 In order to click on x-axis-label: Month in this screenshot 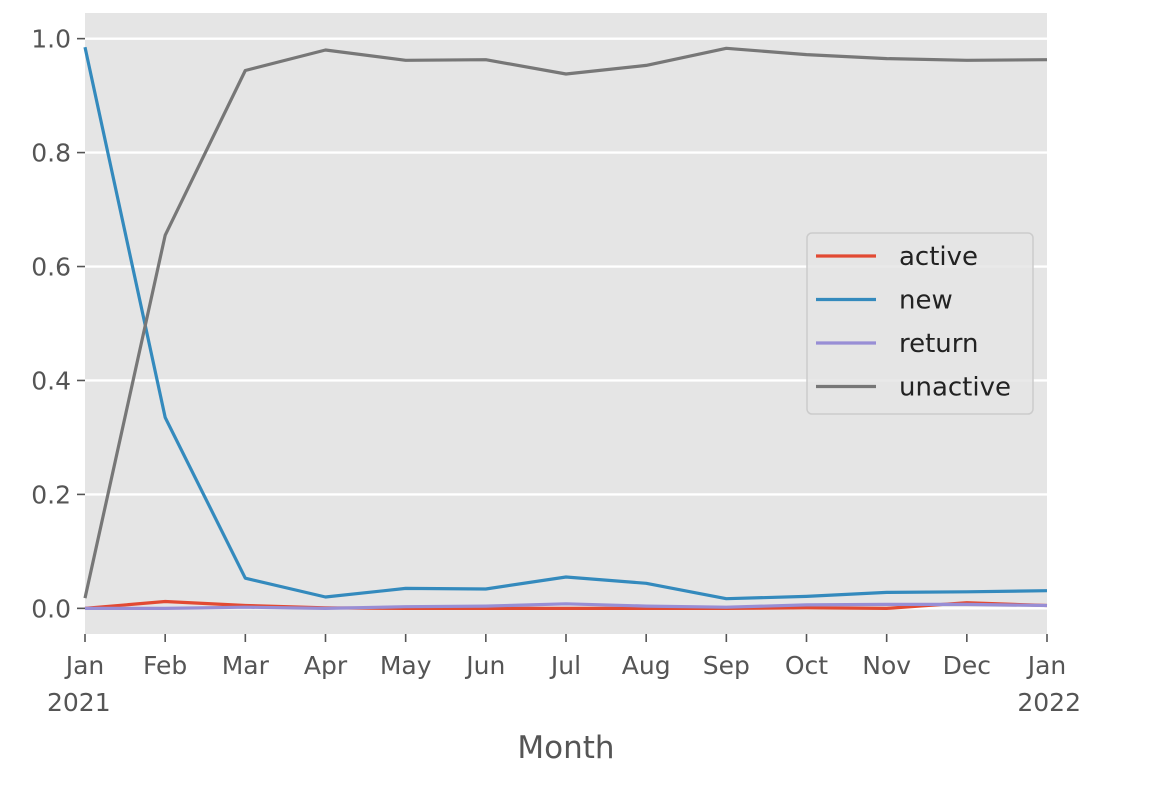, I will do `click(565, 748)`.